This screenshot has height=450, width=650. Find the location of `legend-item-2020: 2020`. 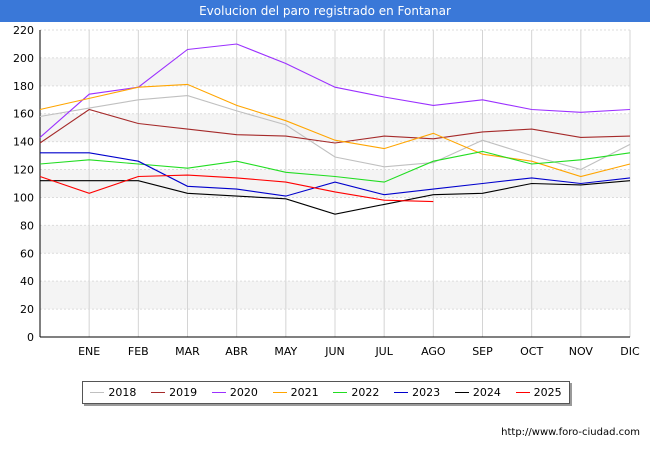

legend-item-2020: 2020 is located at coordinates (235, 392).